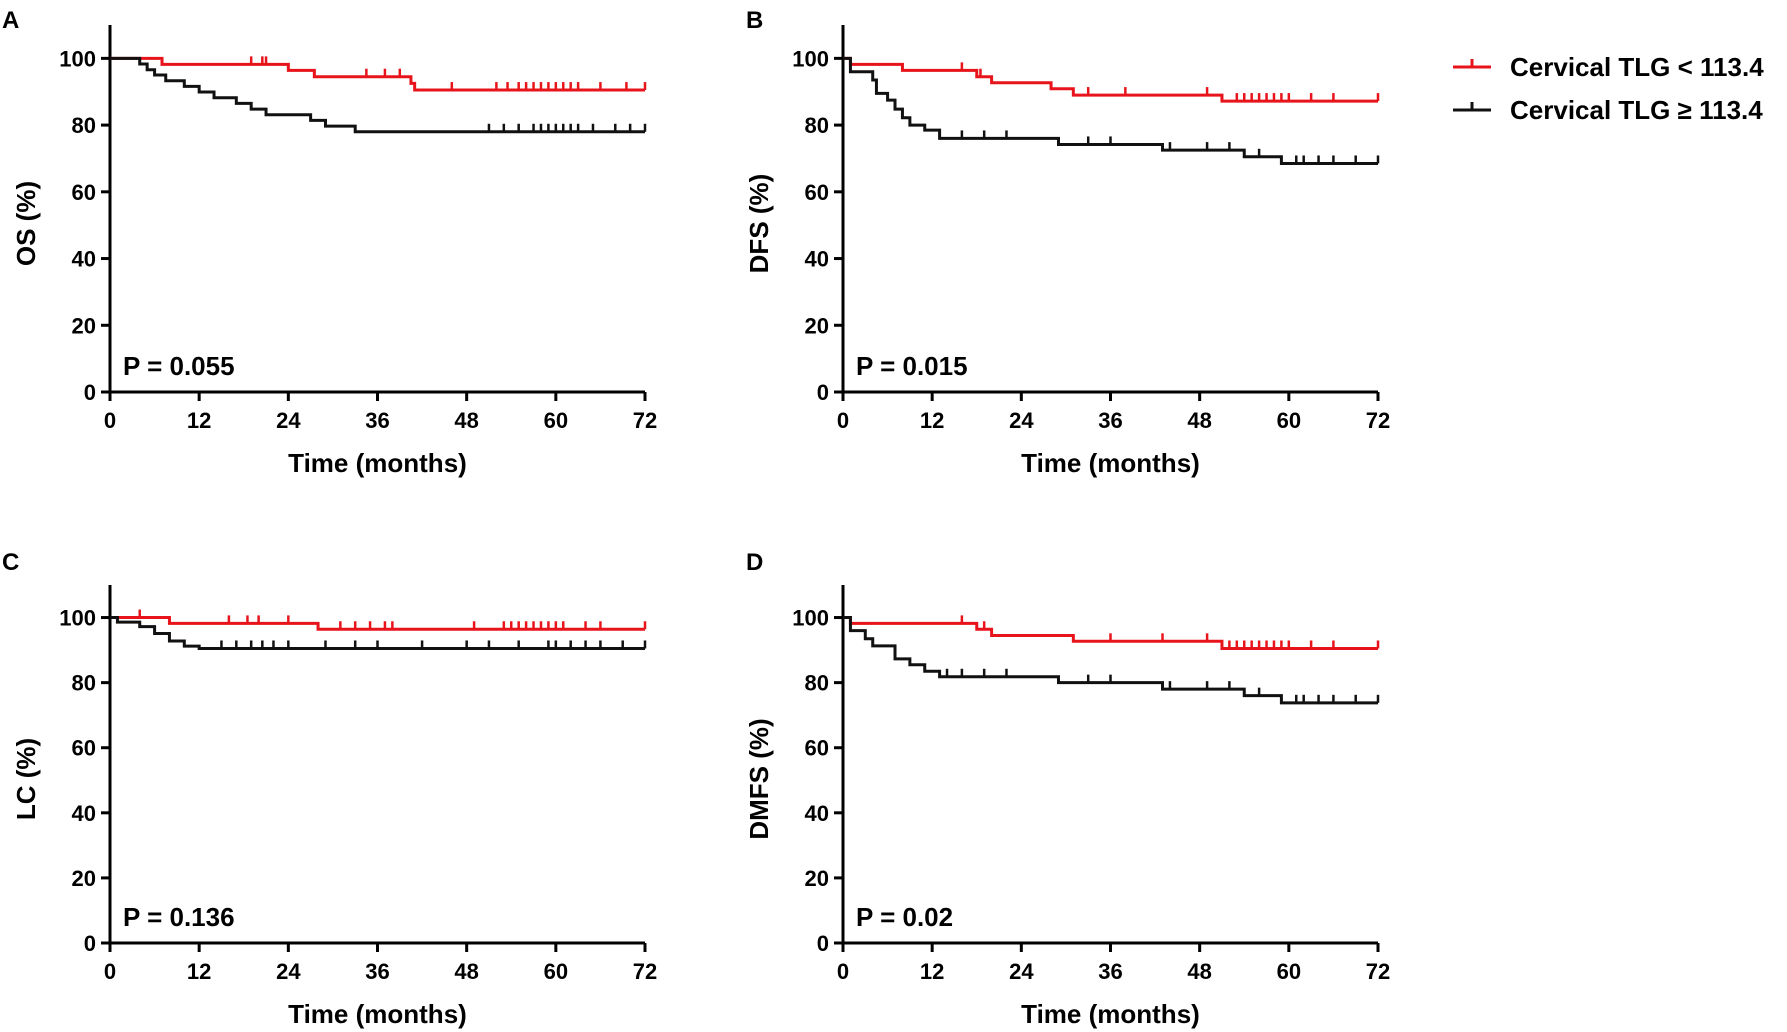 This screenshot has height=1032, width=1787. I want to click on panel-label-d: D, so click(754, 562).